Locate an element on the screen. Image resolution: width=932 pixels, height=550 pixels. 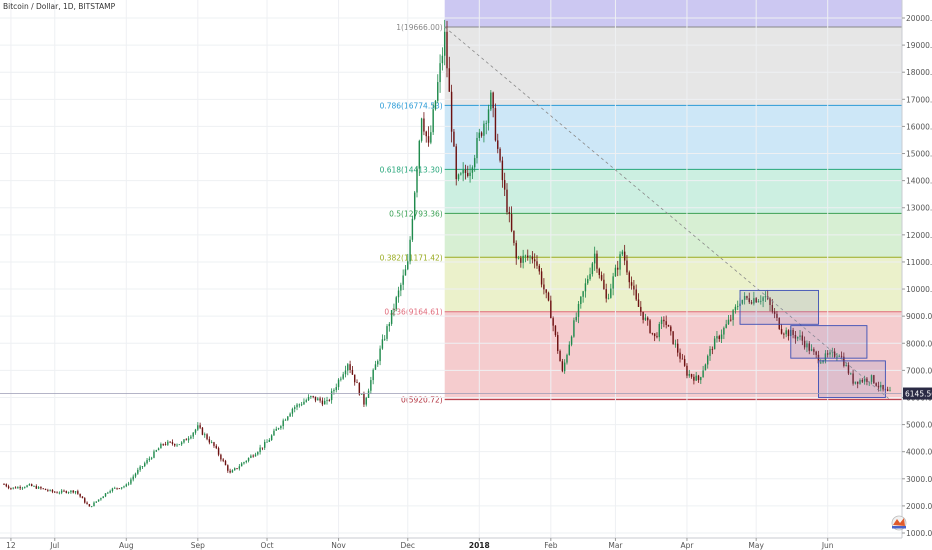
fib-level-label: 1(19666.00) is located at coordinates (419, 27).